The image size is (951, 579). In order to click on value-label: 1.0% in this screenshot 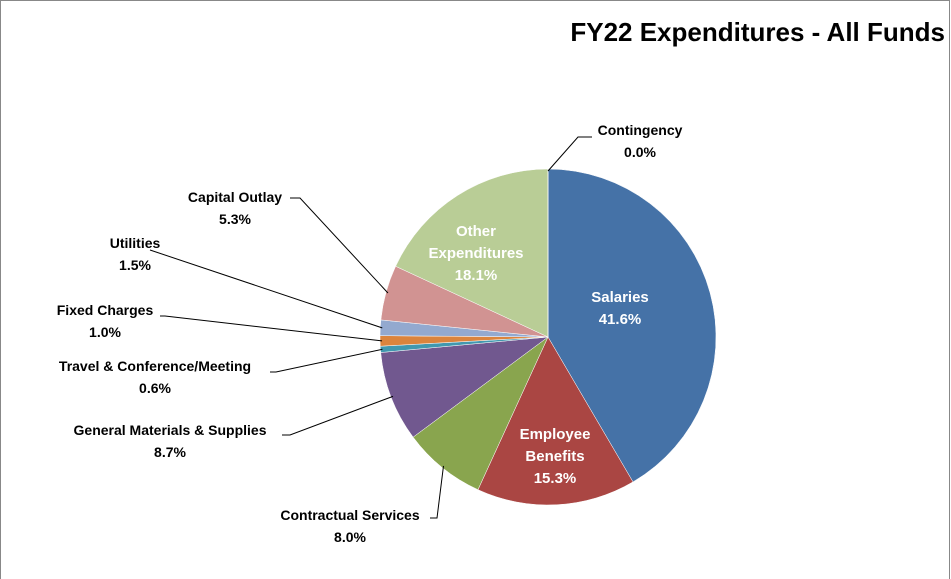, I will do `click(105, 332)`.